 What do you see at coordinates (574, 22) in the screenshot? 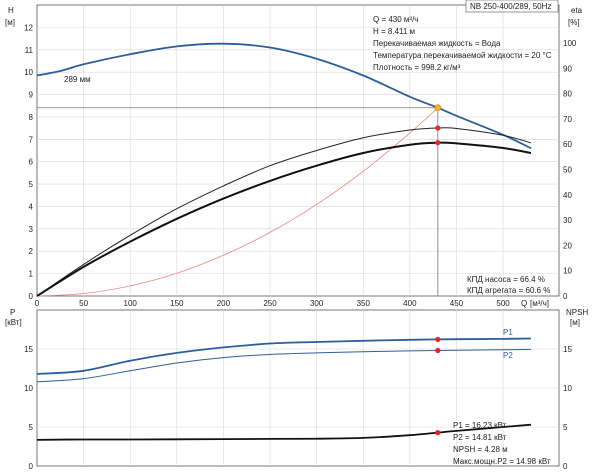
I see `eta-axis-unit: [%]` at bounding box center [574, 22].